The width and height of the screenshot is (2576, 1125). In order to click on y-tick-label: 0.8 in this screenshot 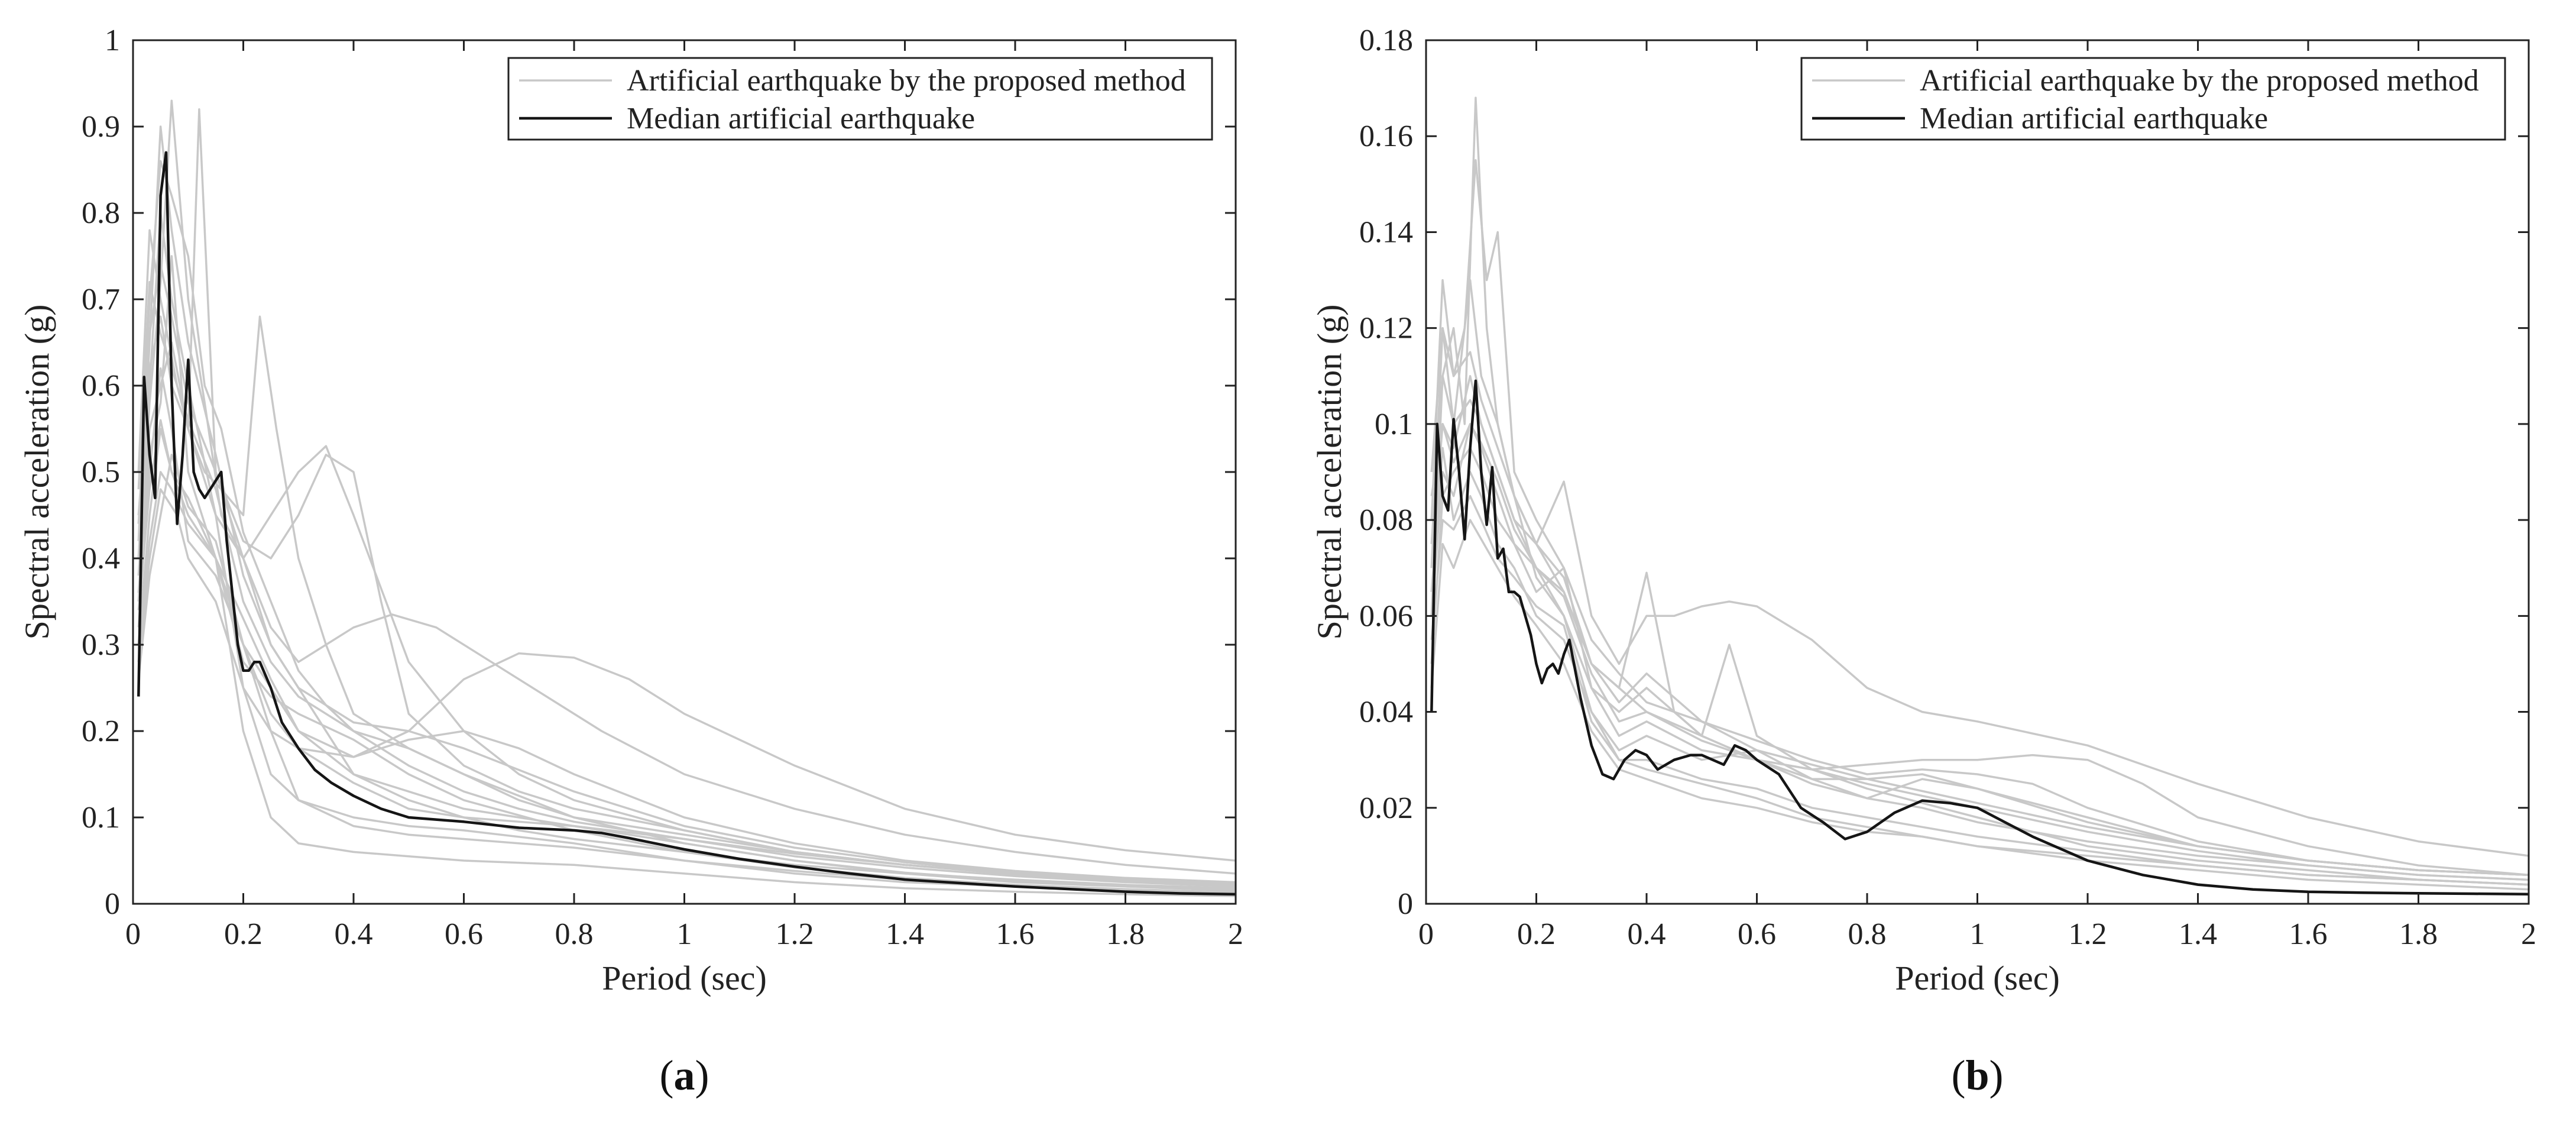, I will do `click(101, 213)`.